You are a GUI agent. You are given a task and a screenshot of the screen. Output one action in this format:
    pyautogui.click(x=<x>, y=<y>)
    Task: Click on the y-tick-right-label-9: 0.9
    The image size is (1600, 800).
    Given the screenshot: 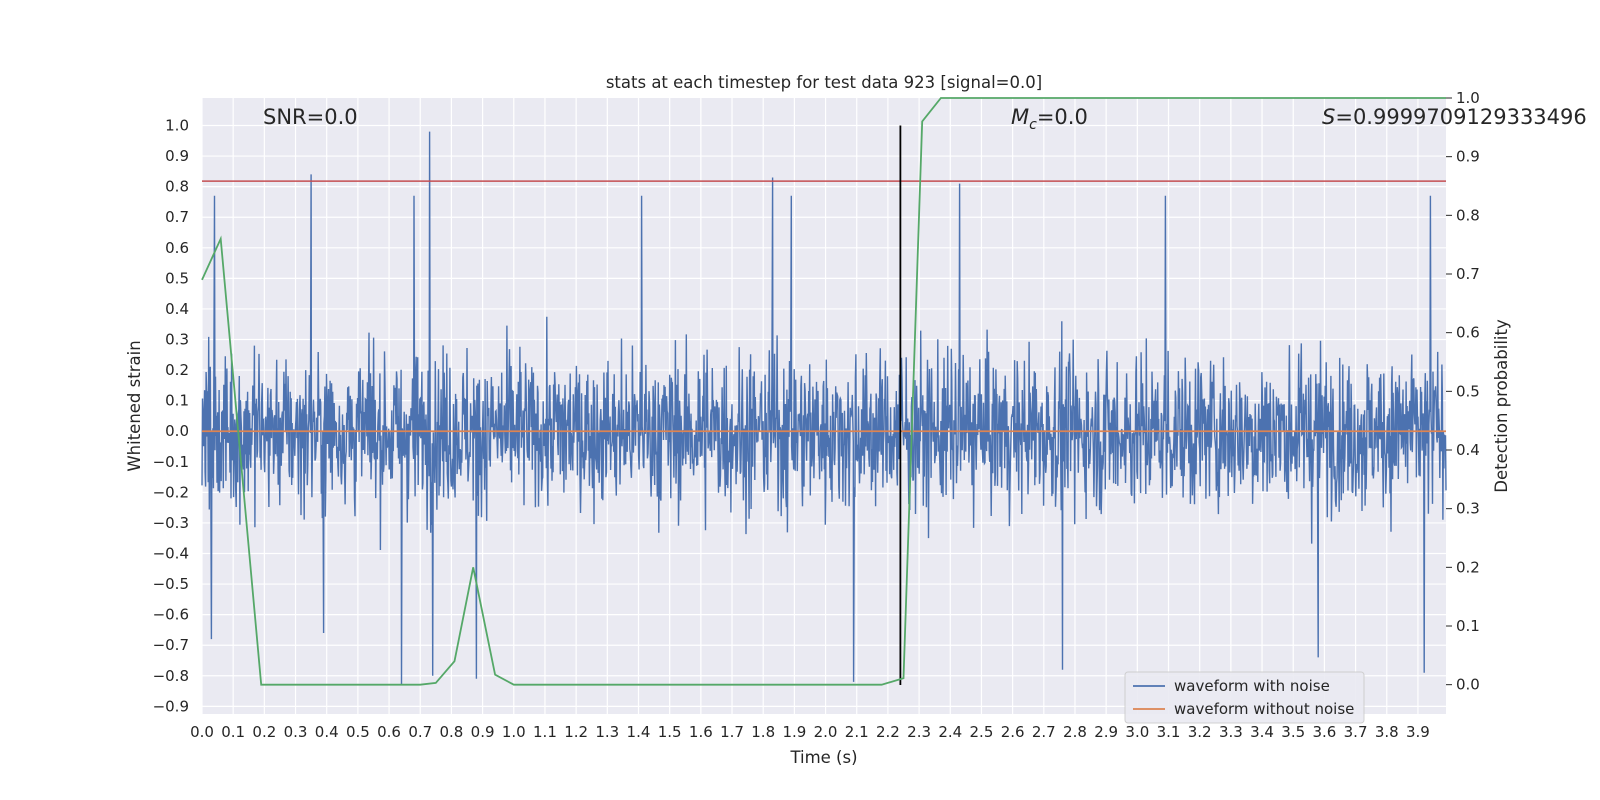 What is the action you would take?
    pyautogui.click(x=1468, y=157)
    